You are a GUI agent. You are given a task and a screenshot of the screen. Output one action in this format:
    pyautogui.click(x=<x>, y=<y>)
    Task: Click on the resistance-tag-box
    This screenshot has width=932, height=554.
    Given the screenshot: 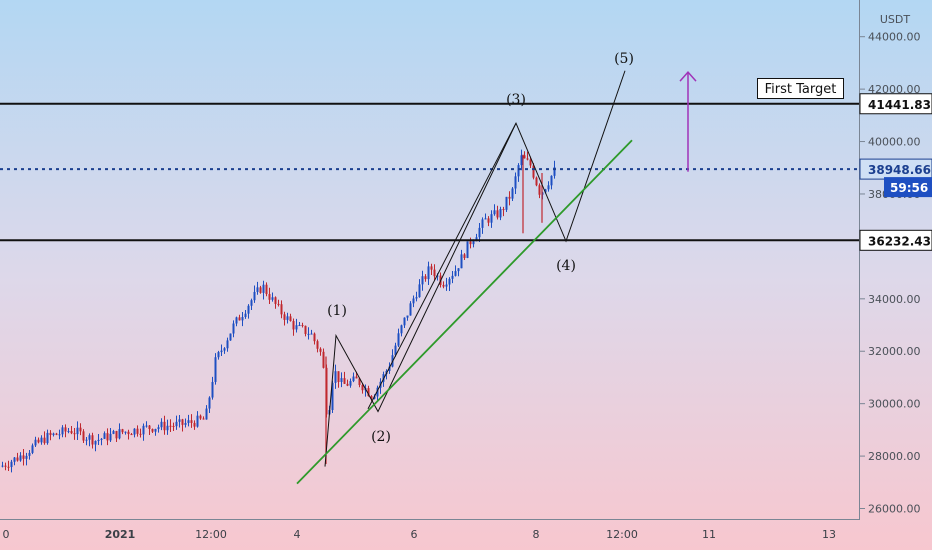 What is the action you would take?
    pyautogui.click(x=895, y=104)
    